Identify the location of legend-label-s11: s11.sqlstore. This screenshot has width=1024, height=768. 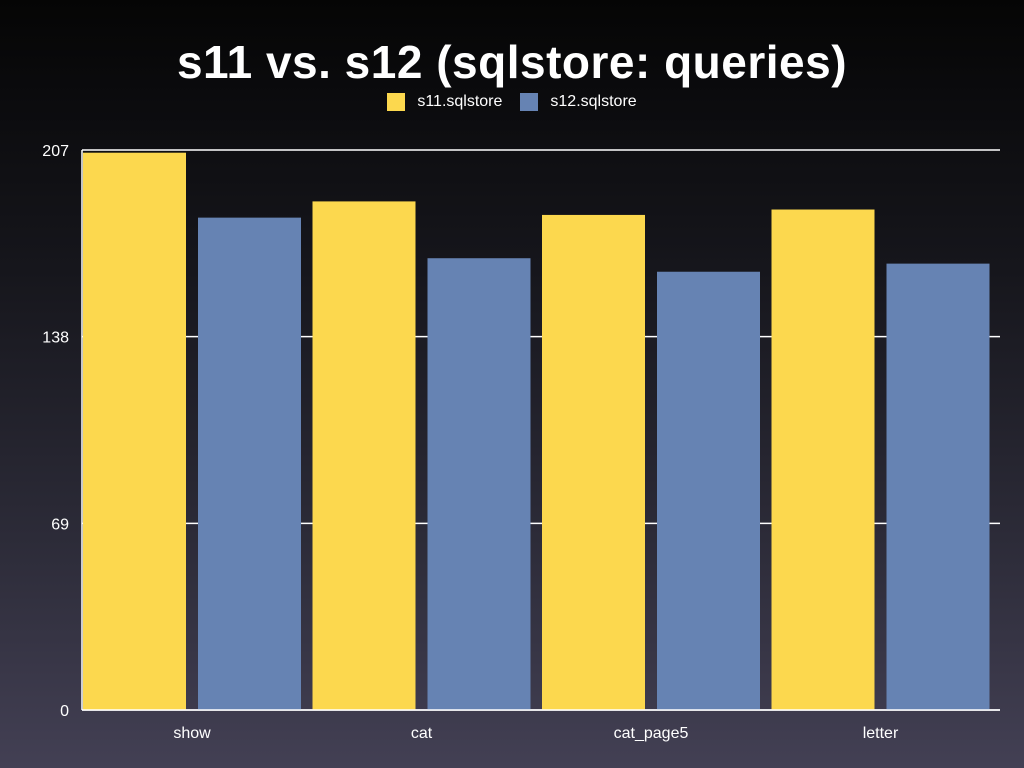
(460, 101).